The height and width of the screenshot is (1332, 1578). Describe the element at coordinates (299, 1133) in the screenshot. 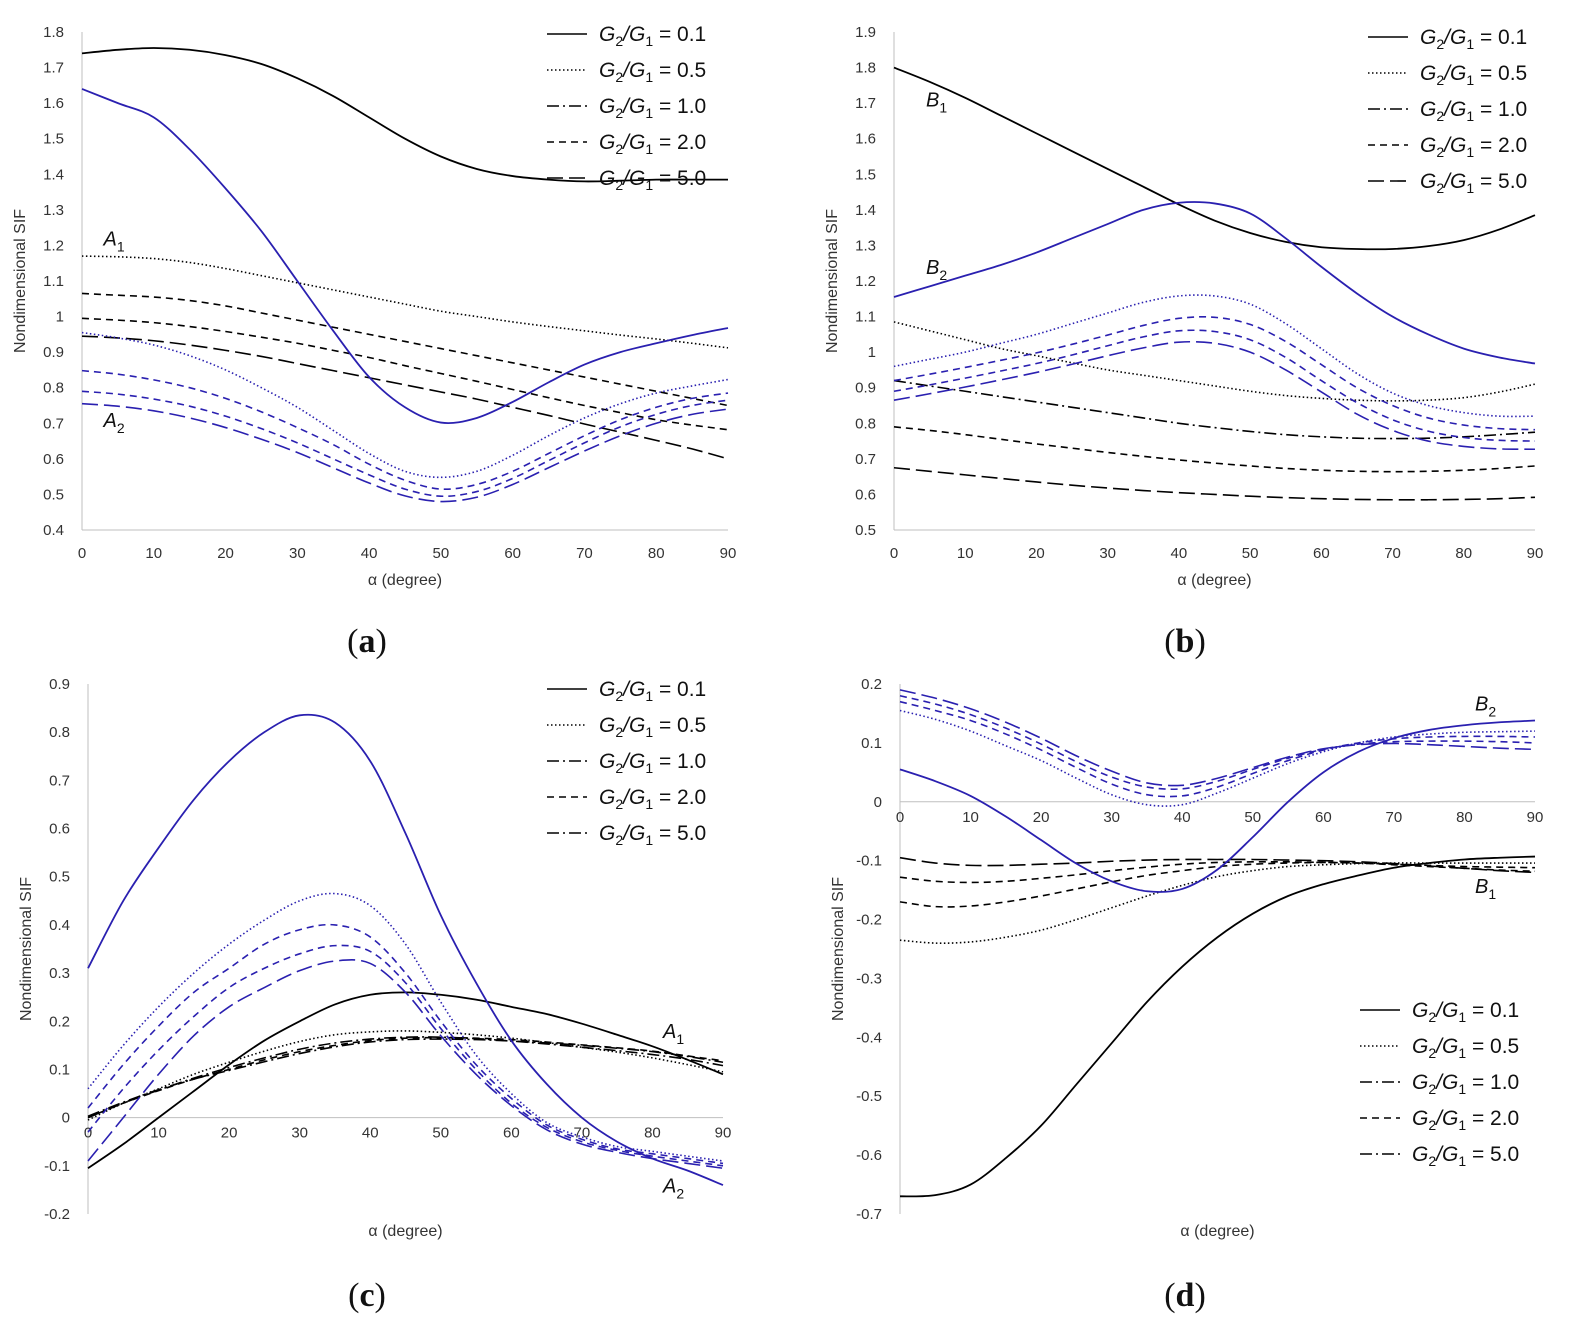

I see `x-tick-label: 30` at that location.